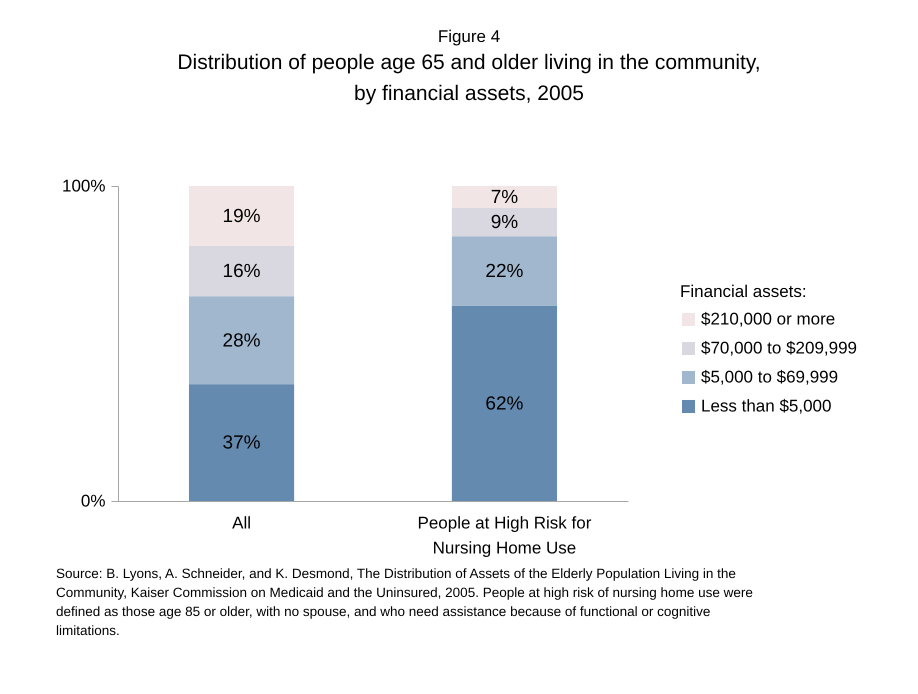  I want to click on legend-label: Less than $5,000, so click(766, 406).